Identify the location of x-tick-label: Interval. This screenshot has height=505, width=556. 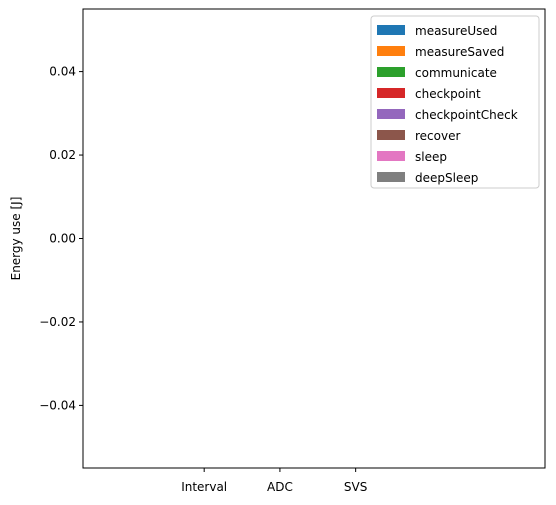
(204, 487).